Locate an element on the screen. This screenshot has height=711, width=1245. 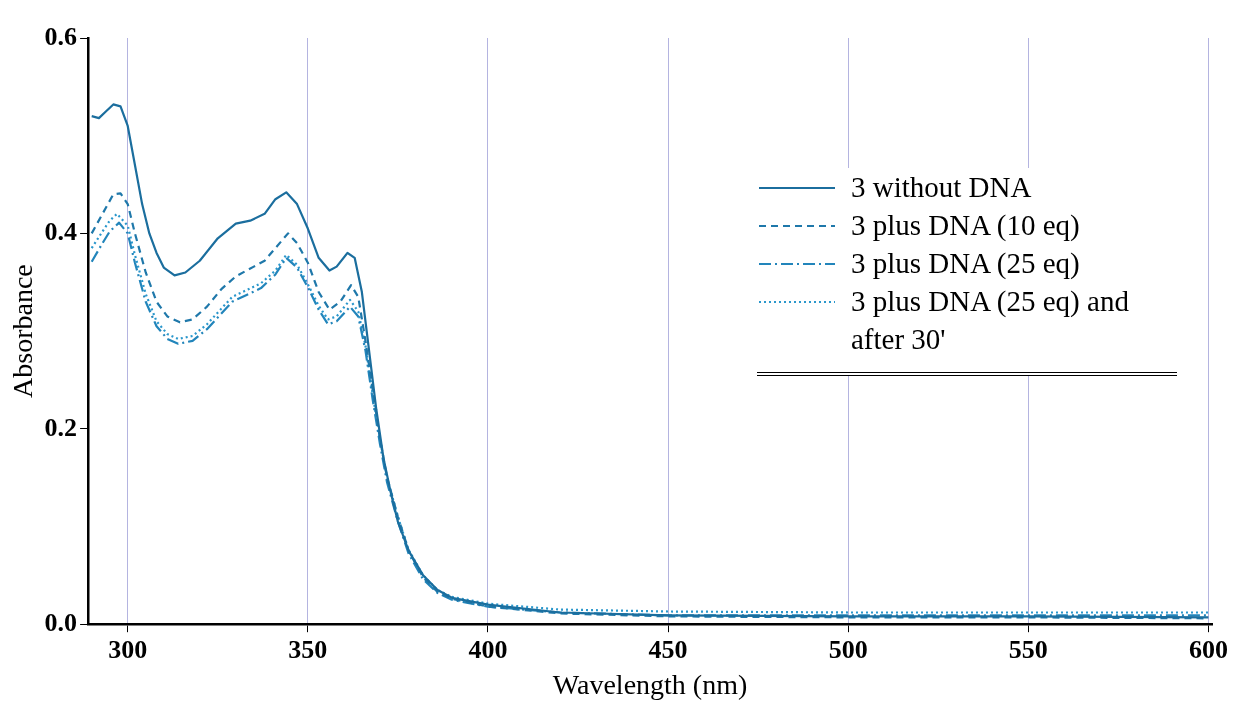
y-axis-title: Absorbance is located at coordinates (23, 331).